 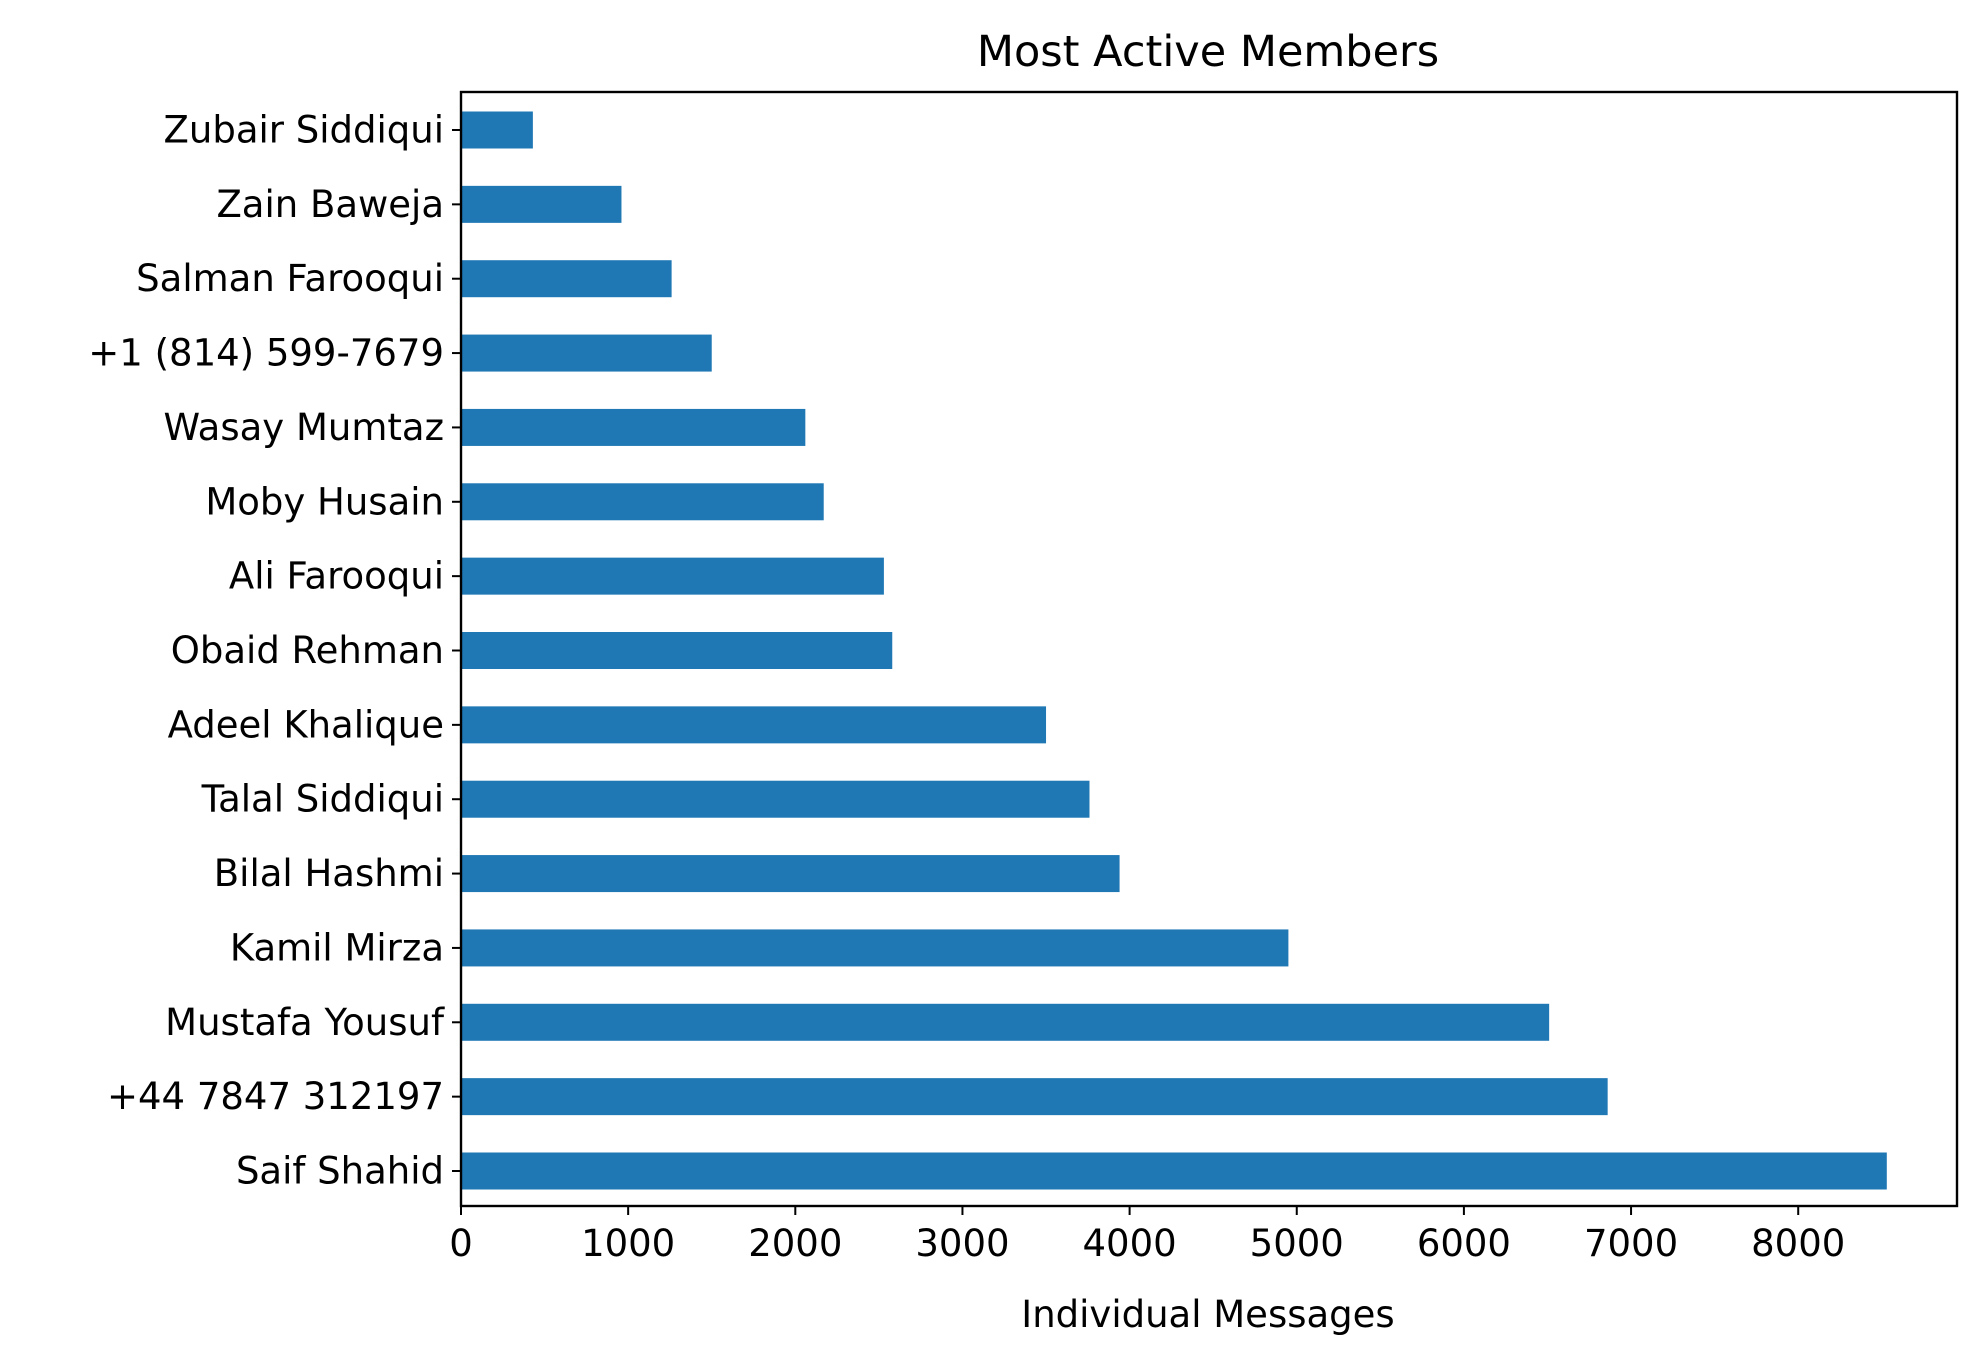 I want to click on y-tick-label: Moby Husain, so click(x=324, y=501).